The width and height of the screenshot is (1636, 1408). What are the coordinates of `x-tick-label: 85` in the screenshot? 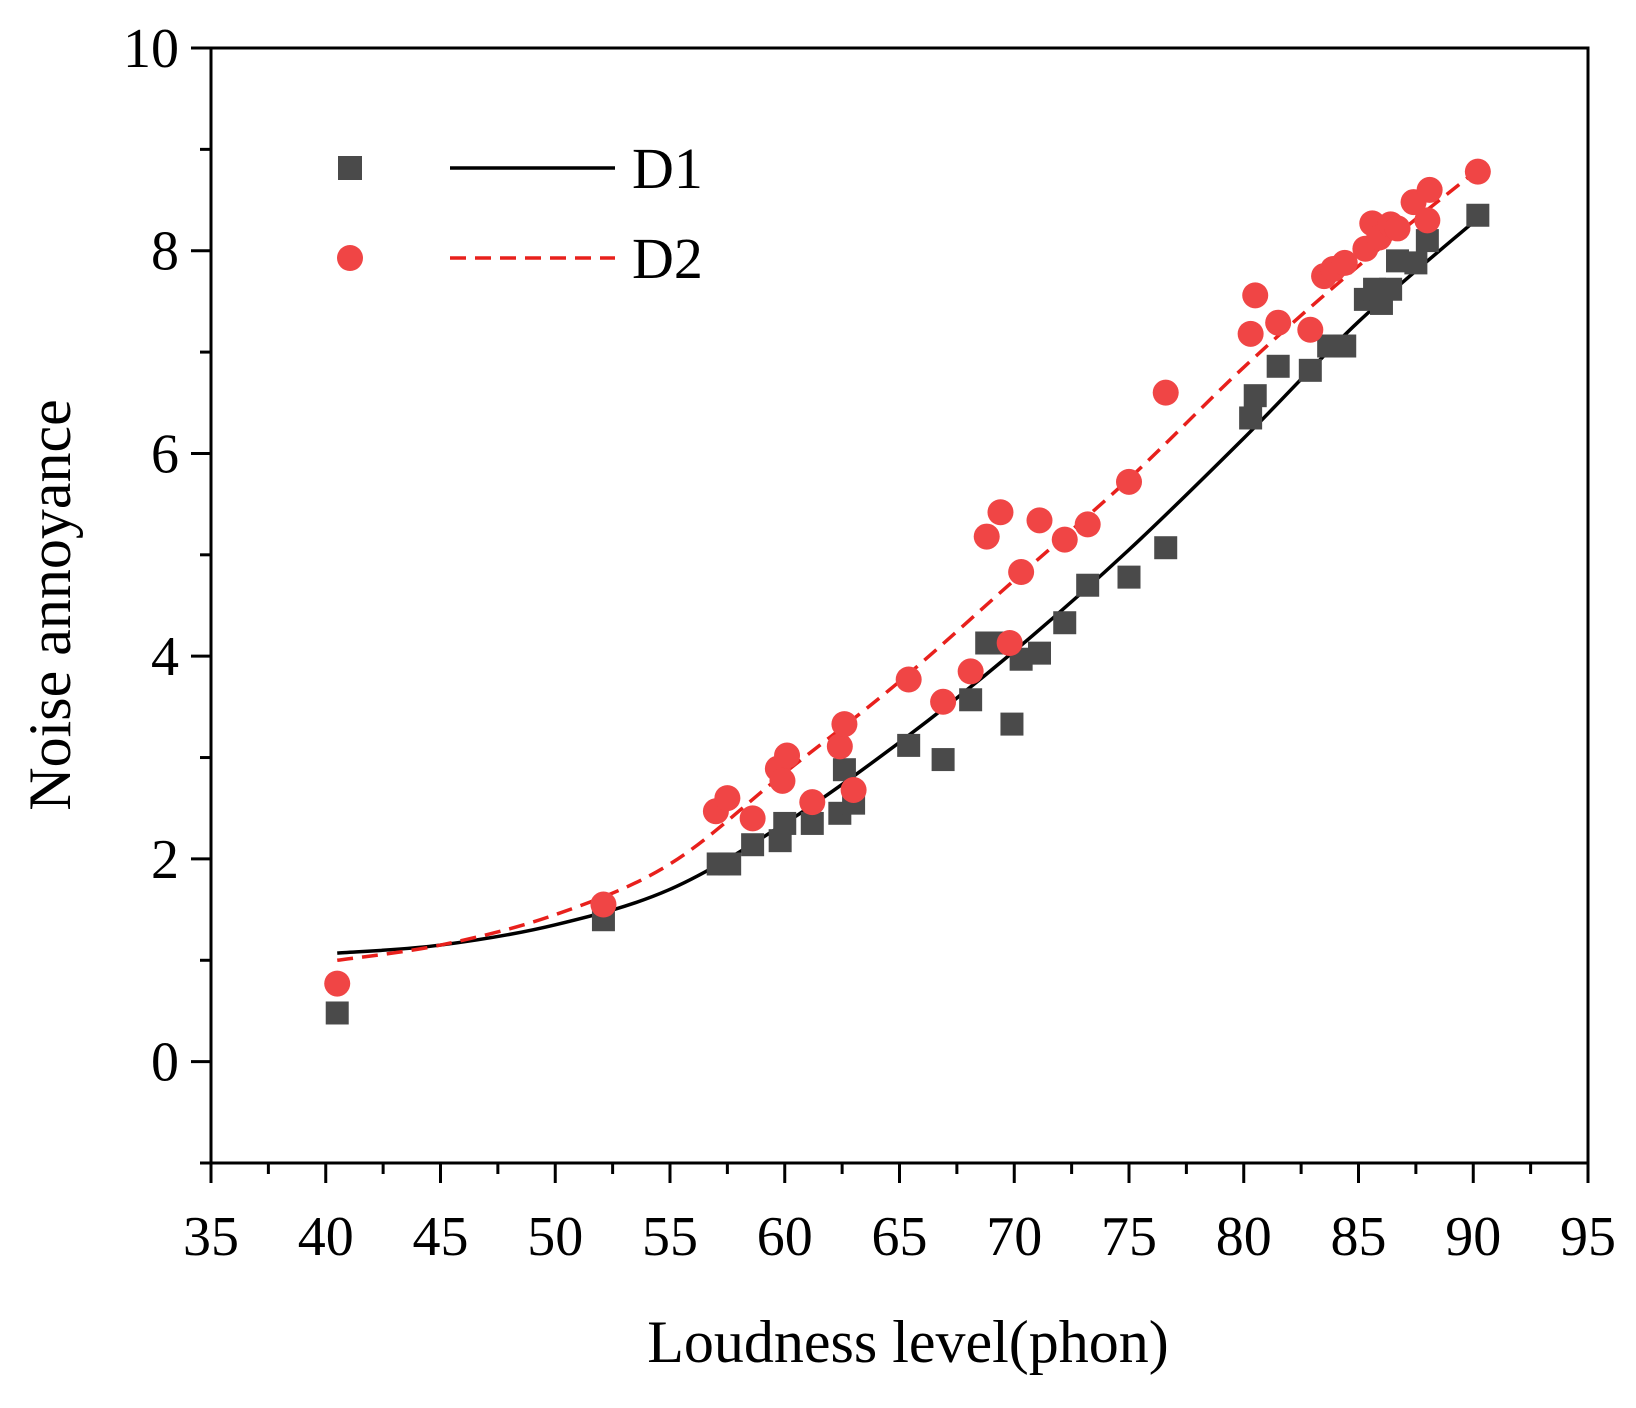 It's located at (1359, 1237).